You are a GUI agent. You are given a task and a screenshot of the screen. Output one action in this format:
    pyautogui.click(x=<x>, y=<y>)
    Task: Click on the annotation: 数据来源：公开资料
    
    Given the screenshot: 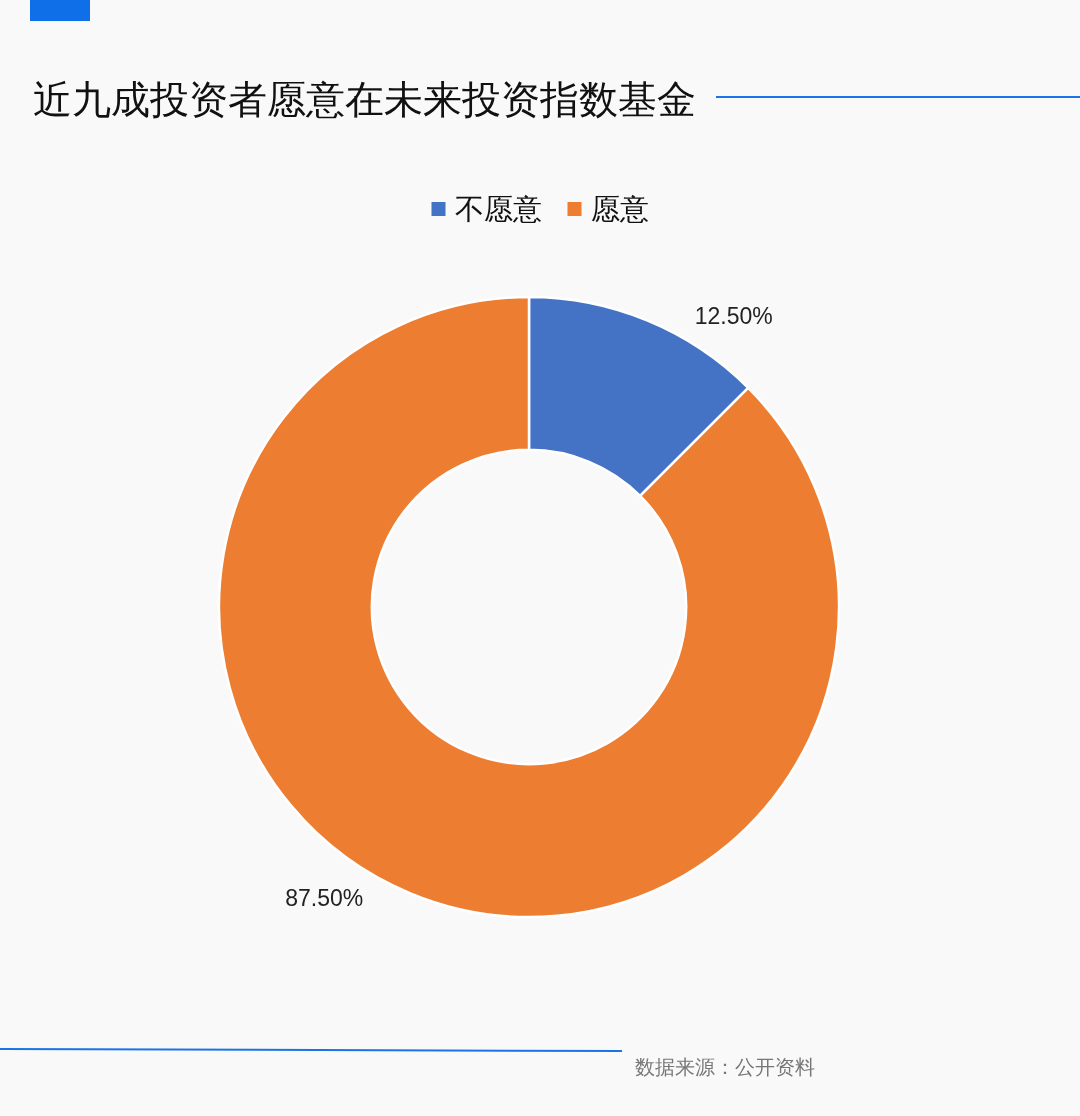 What is the action you would take?
    pyautogui.click(x=725, y=1067)
    